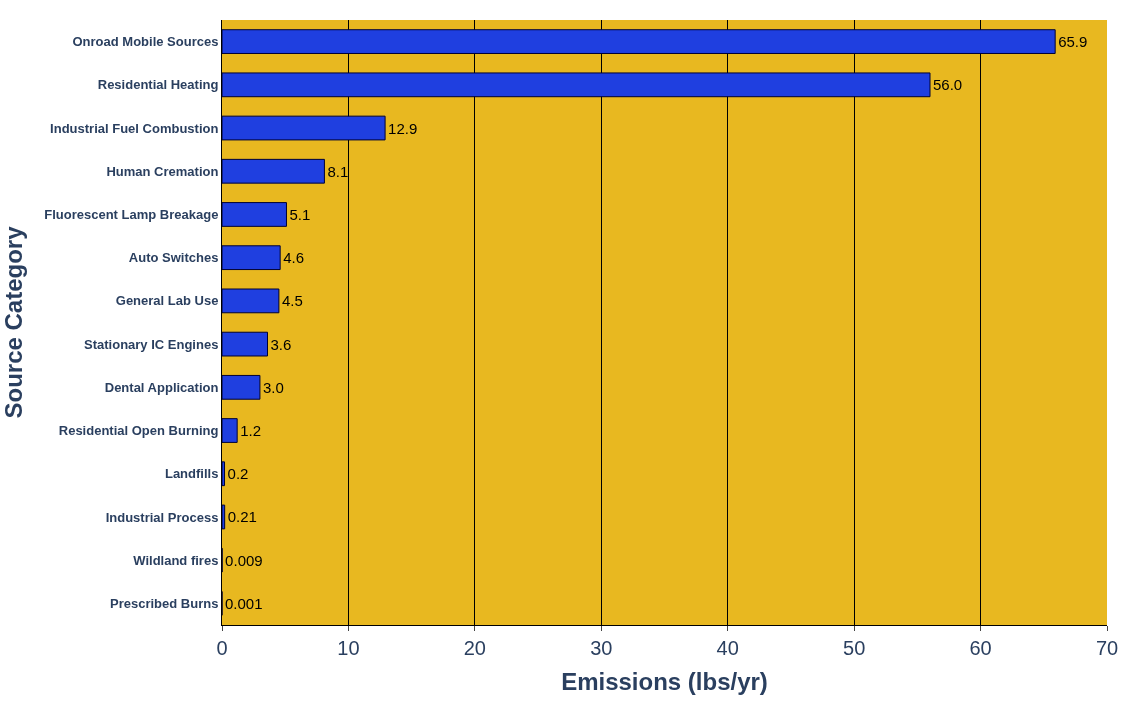 The height and width of the screenshot is (715, 1147). I want to click on y-tick-label: Wildland fires, so click(176, 560).